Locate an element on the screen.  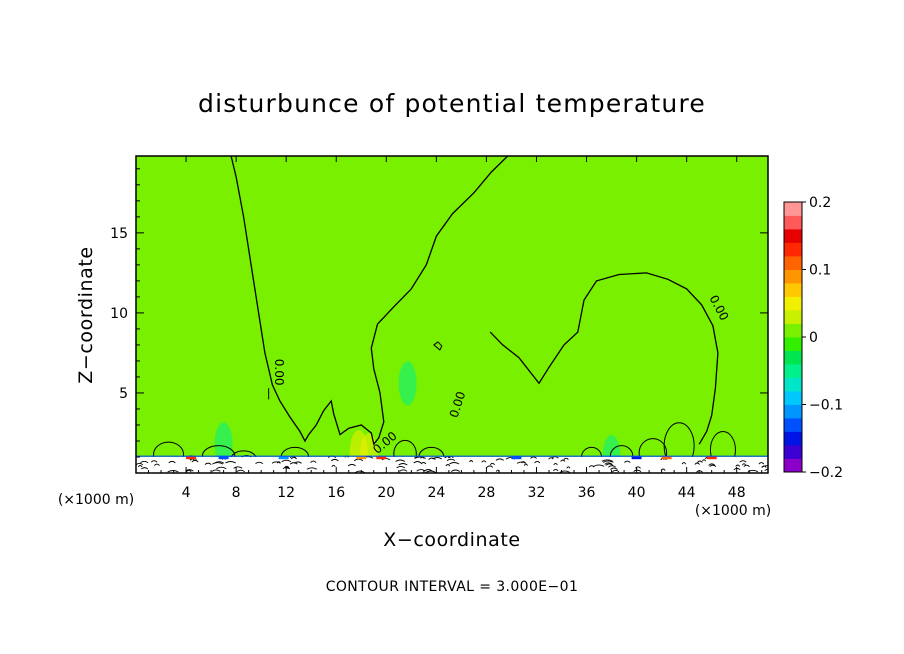
x-tick-label: 20 is located at coordinates (386, 493).